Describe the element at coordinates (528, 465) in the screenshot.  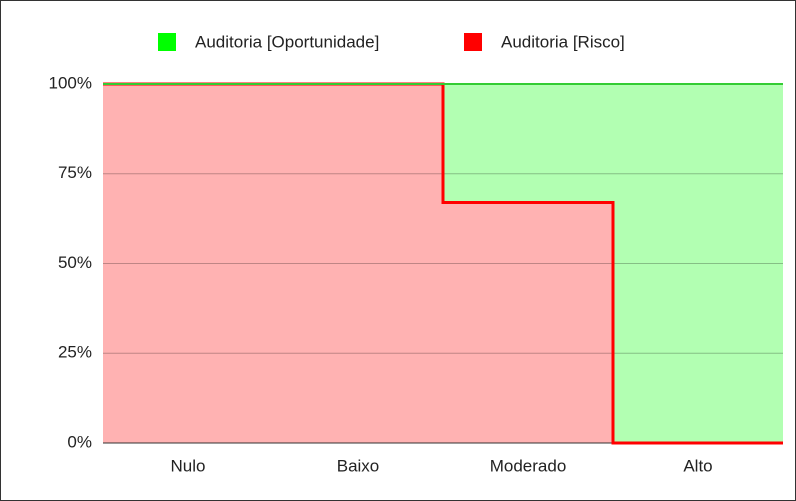
I see `x-tick-label: Moderado` at that location.